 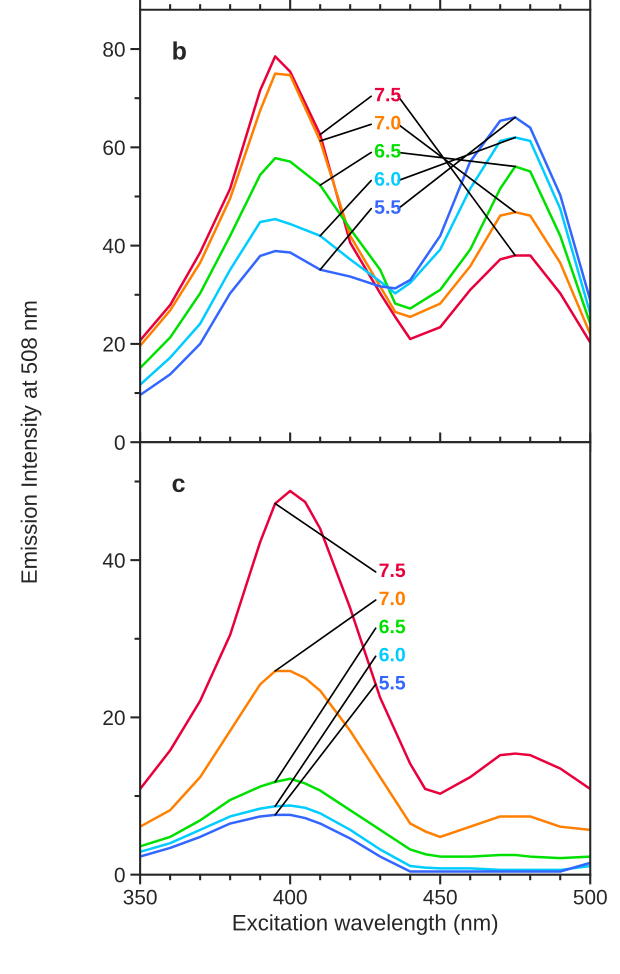 What do you see at coordinates (590, 897) in the screenshot?
I see `x-tick-label: 500` at bounding box center [590, 897].